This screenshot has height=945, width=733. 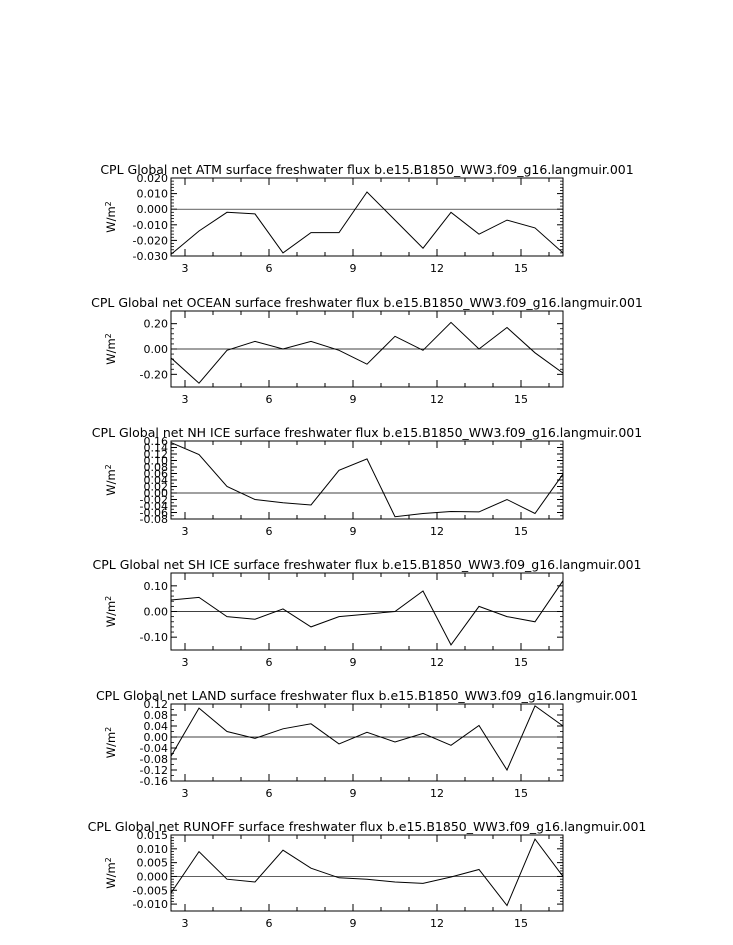 I want to click on y-tick-label: 0.02, so click(x=156, y=487).